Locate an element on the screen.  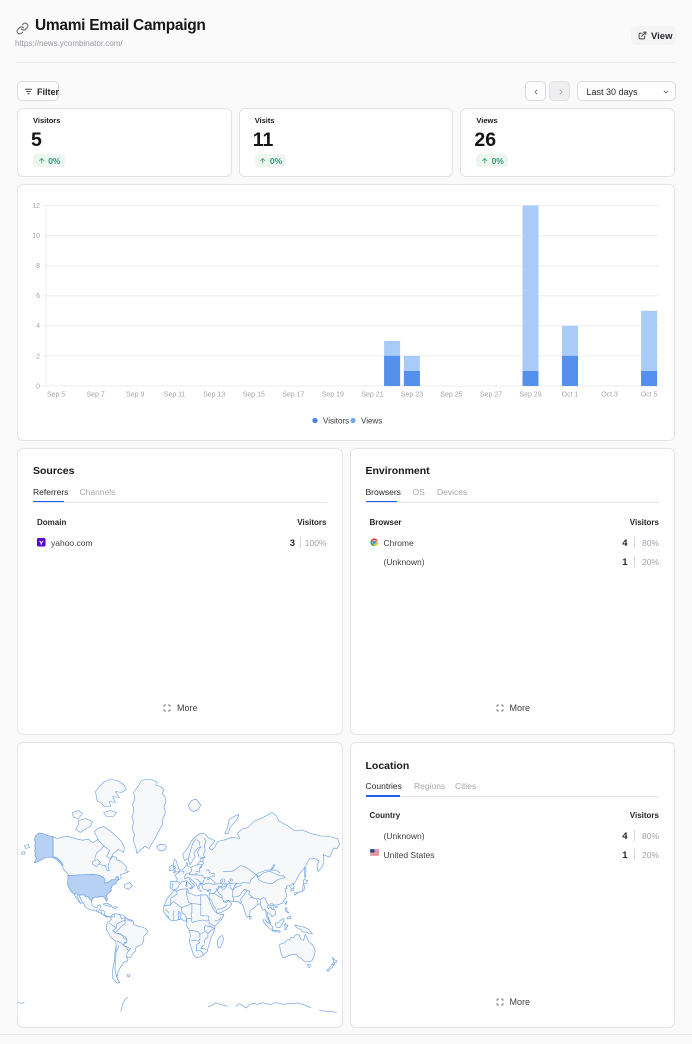
svg-text: Sep 5 is located at coordinates (56, 395).